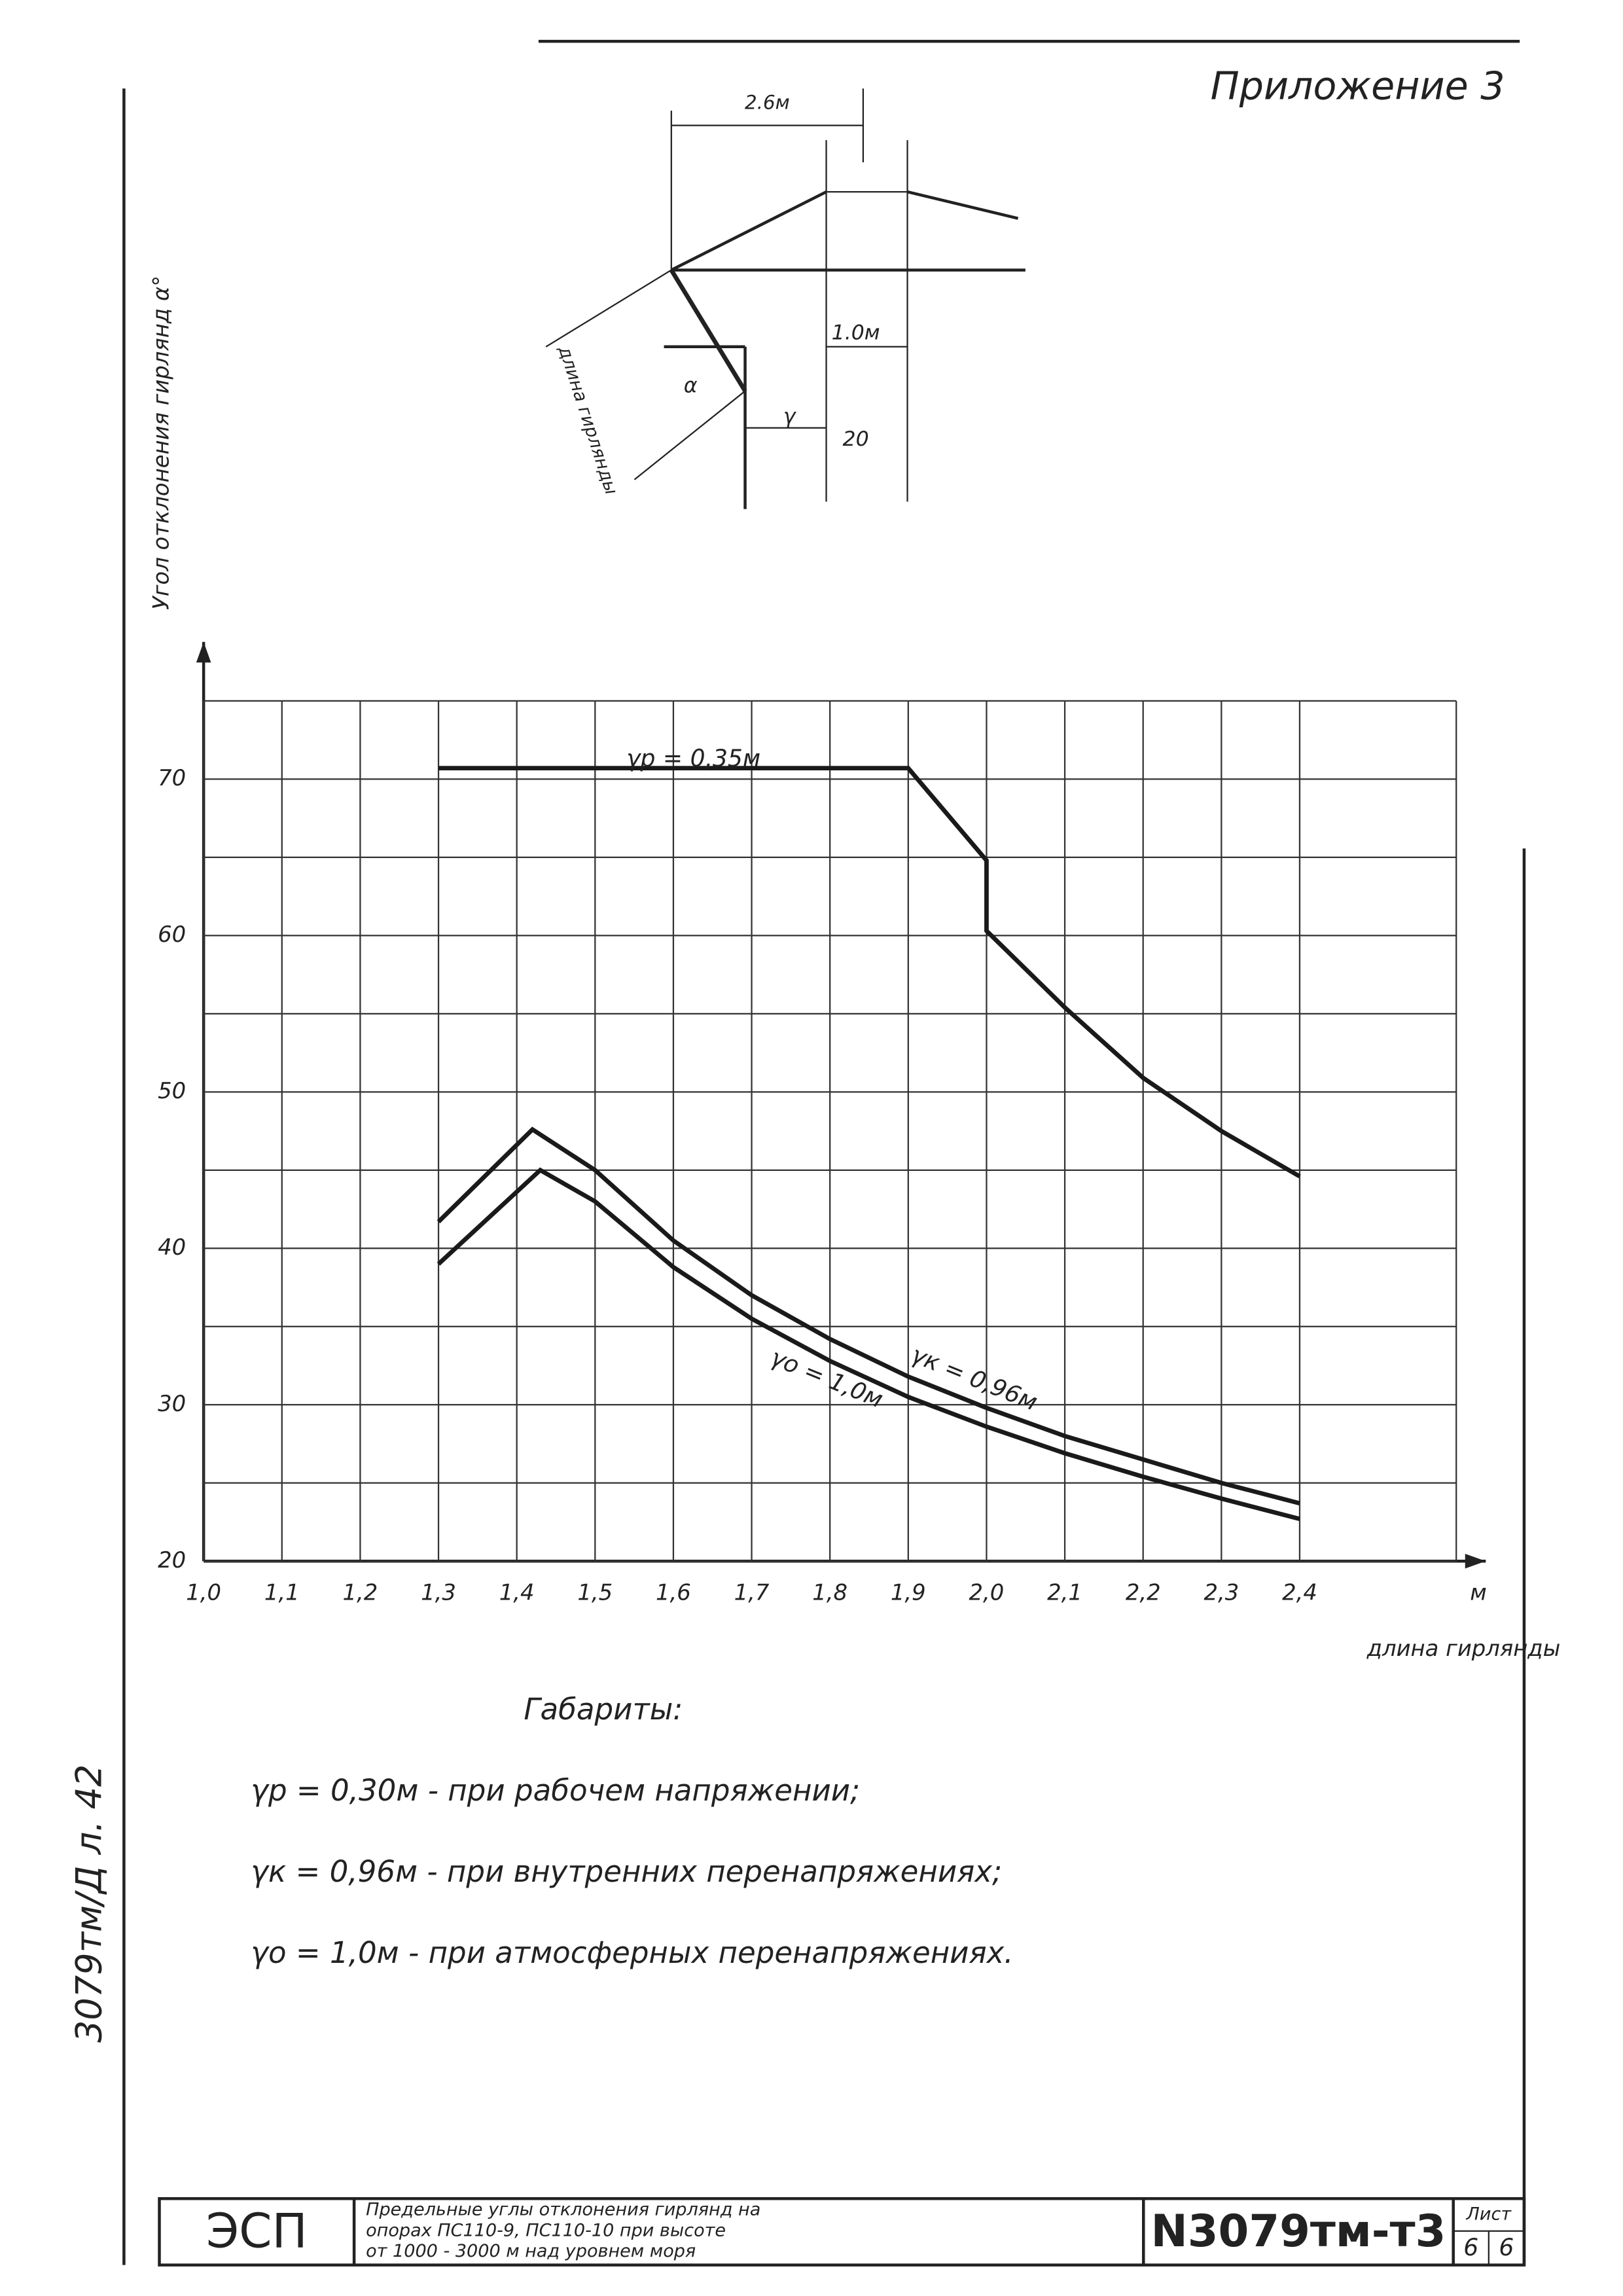 This screenshot has width=1623, height=2296. What do you see at coordinates (1478, 1592) in the screenshot?
I see `x-unit: м` at bounding box center [1478, 1592].